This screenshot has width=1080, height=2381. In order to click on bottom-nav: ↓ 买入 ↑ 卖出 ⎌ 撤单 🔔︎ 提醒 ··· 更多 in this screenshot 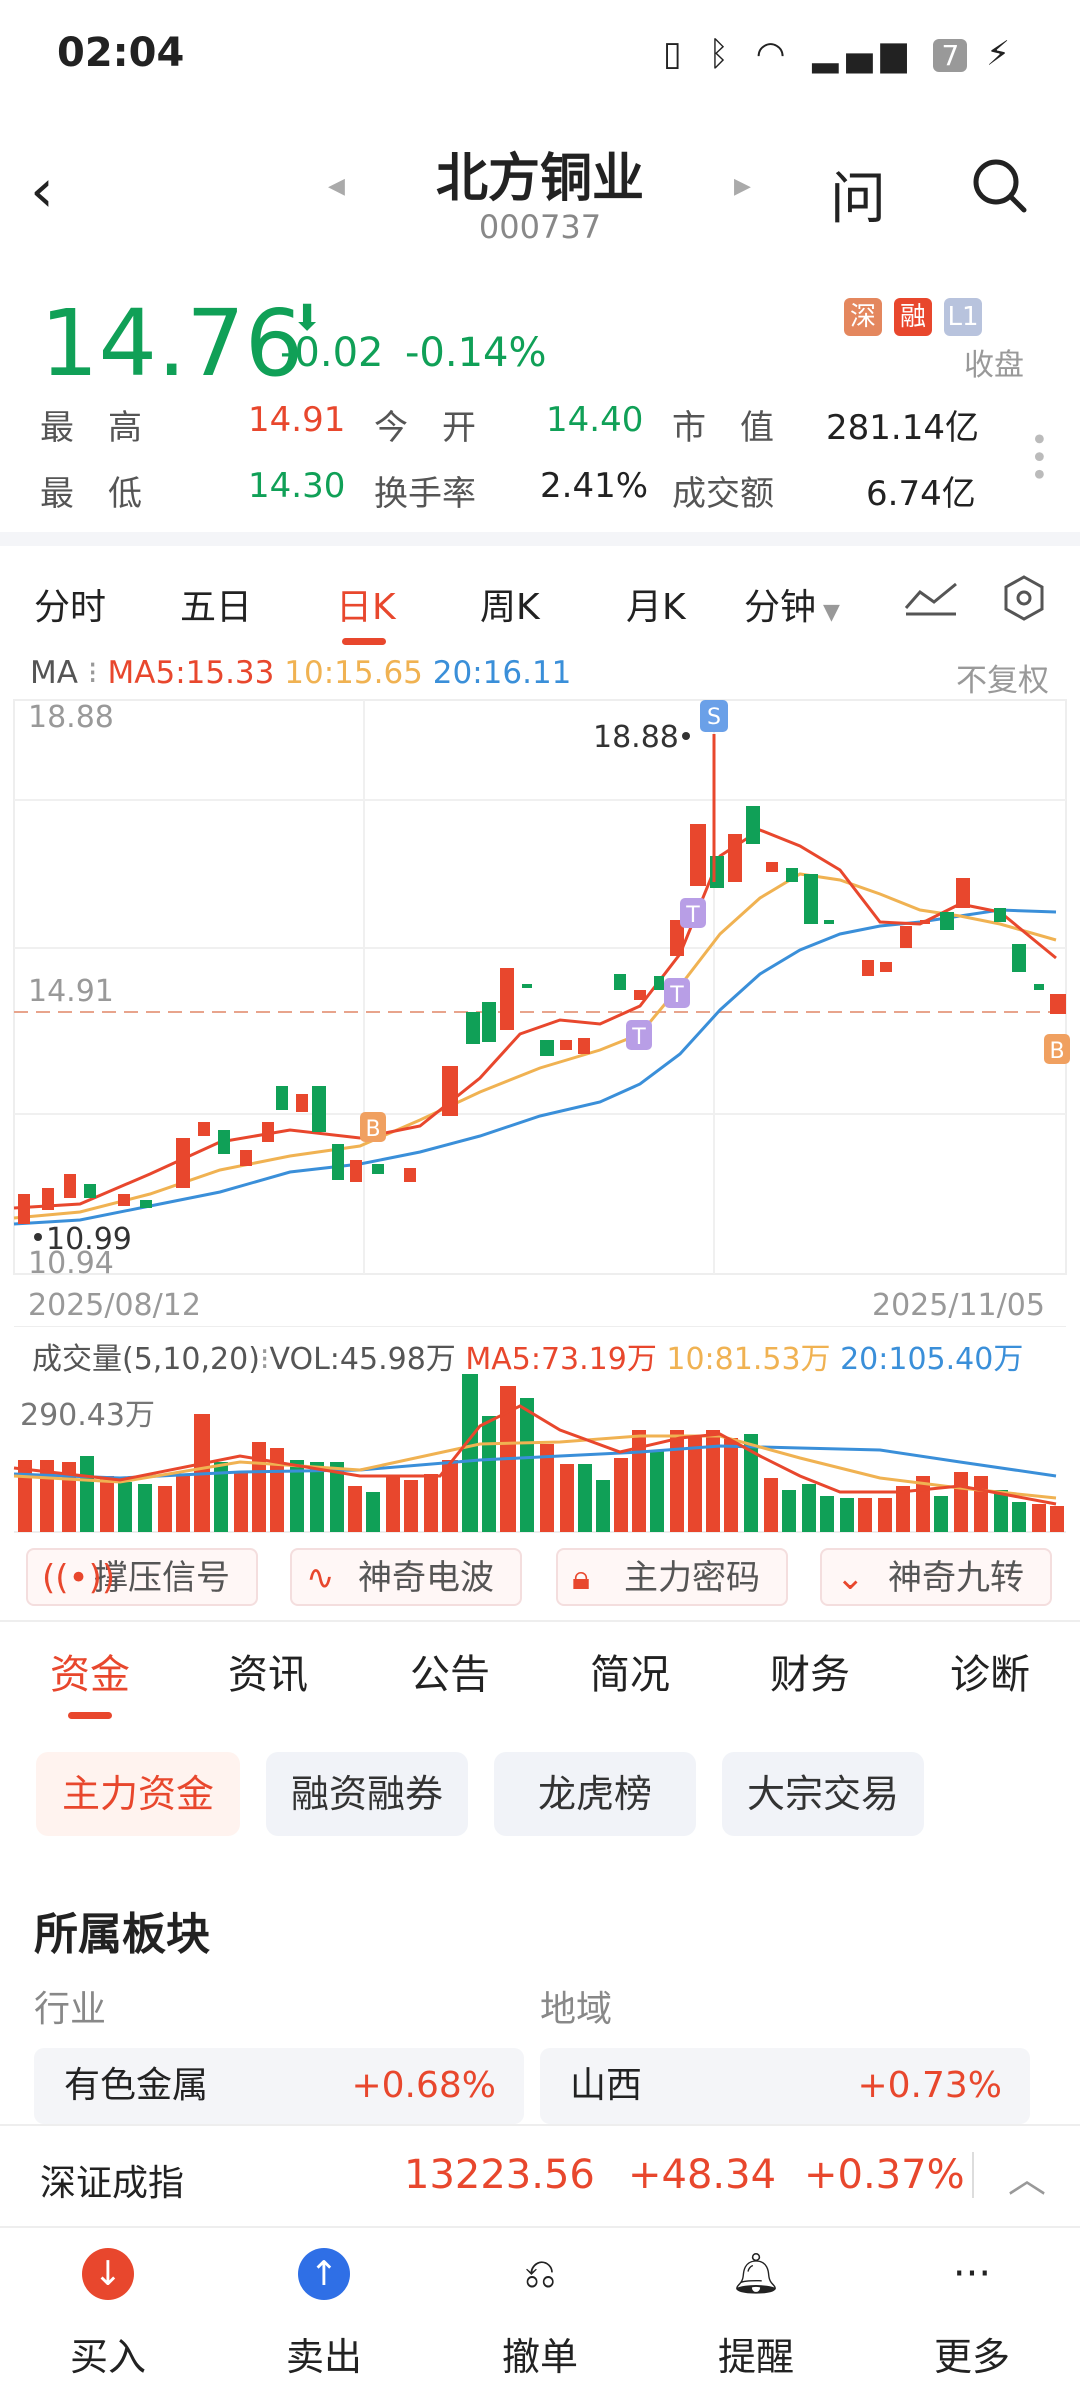, I will do `click(540, 2302)`.